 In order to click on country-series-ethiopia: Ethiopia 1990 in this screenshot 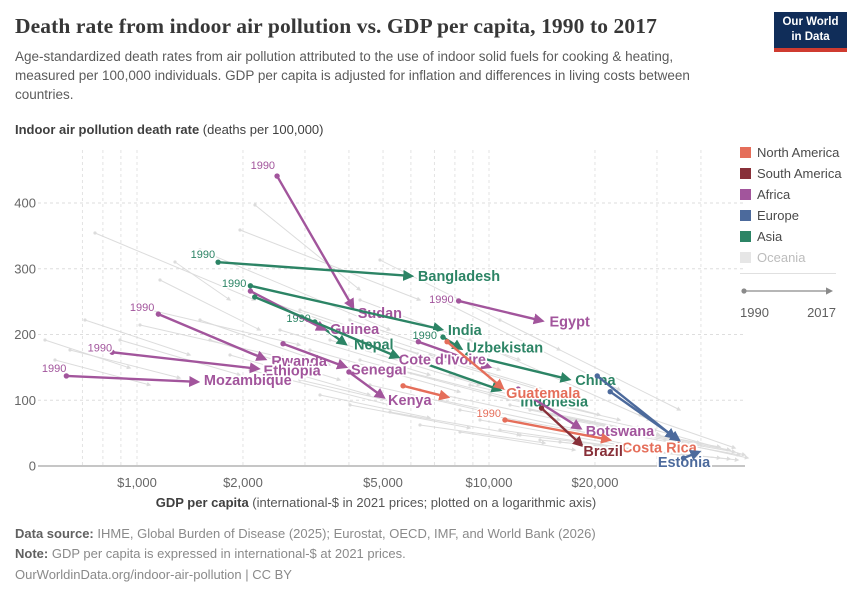, I will do `click(205, 361)`.